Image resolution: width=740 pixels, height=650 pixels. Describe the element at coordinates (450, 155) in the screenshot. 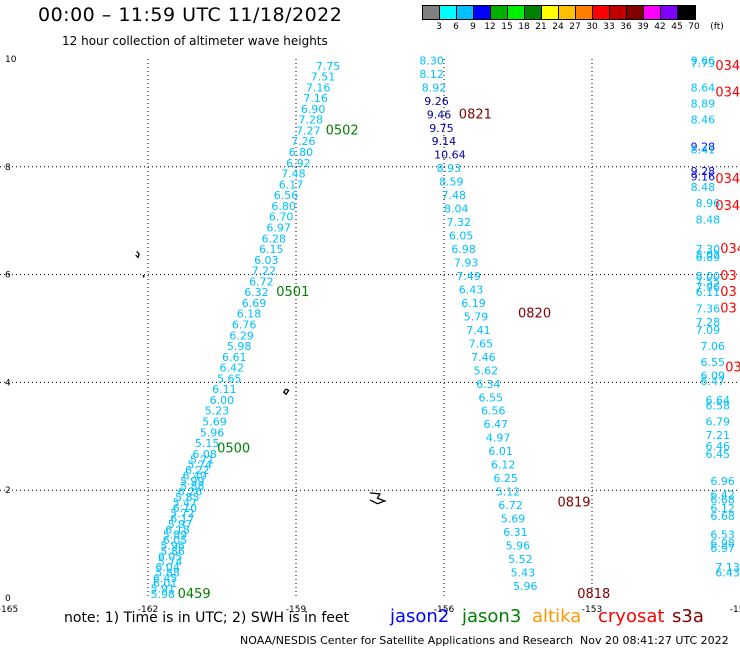

I see `swh-value-s3a: 10.64` at that location.